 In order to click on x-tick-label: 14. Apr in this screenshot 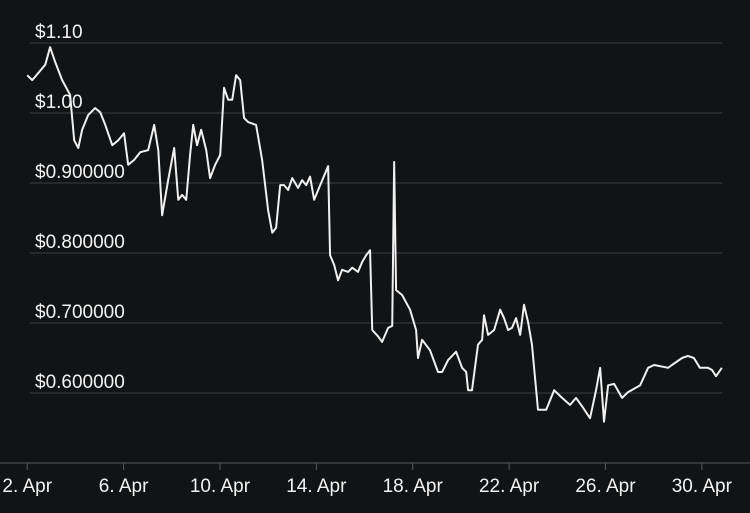, I will do `click(316, 486)`.